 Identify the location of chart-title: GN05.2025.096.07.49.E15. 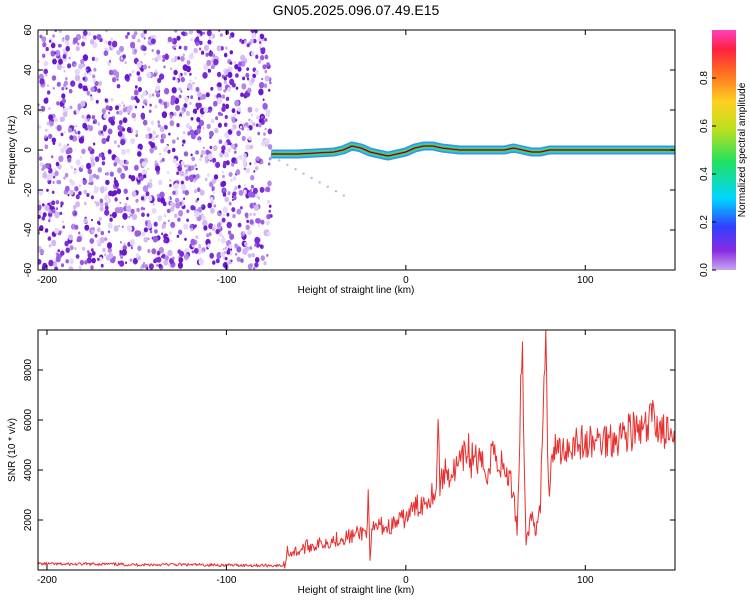
(356, 10).